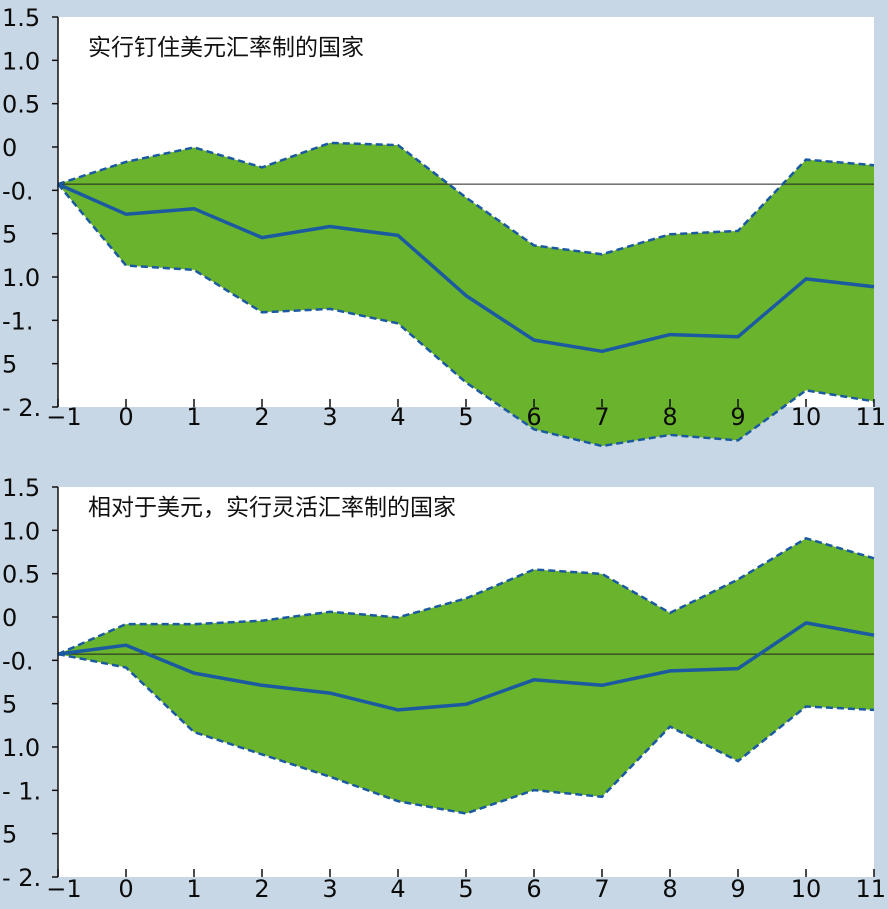 The height and width of the screenshot is (909, 888). I want to click on upper-bound-line, so click(466, 198).